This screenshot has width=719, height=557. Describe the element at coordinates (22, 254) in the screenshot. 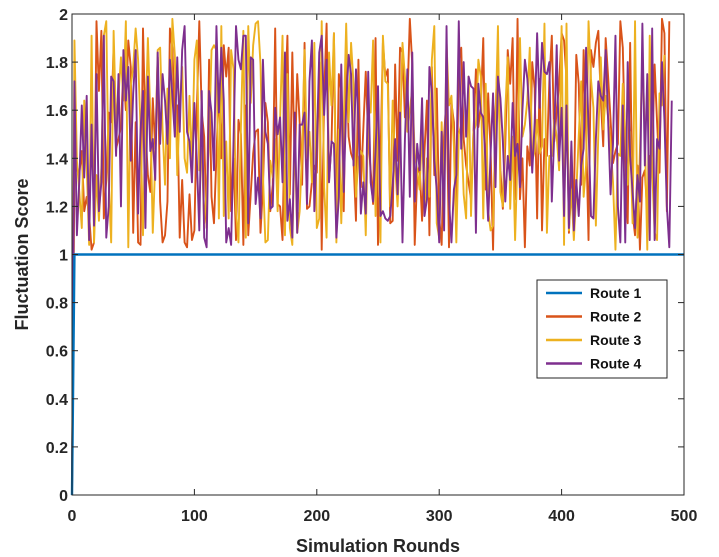

I see `y-axis-title: Fluctuation Score` at that location.